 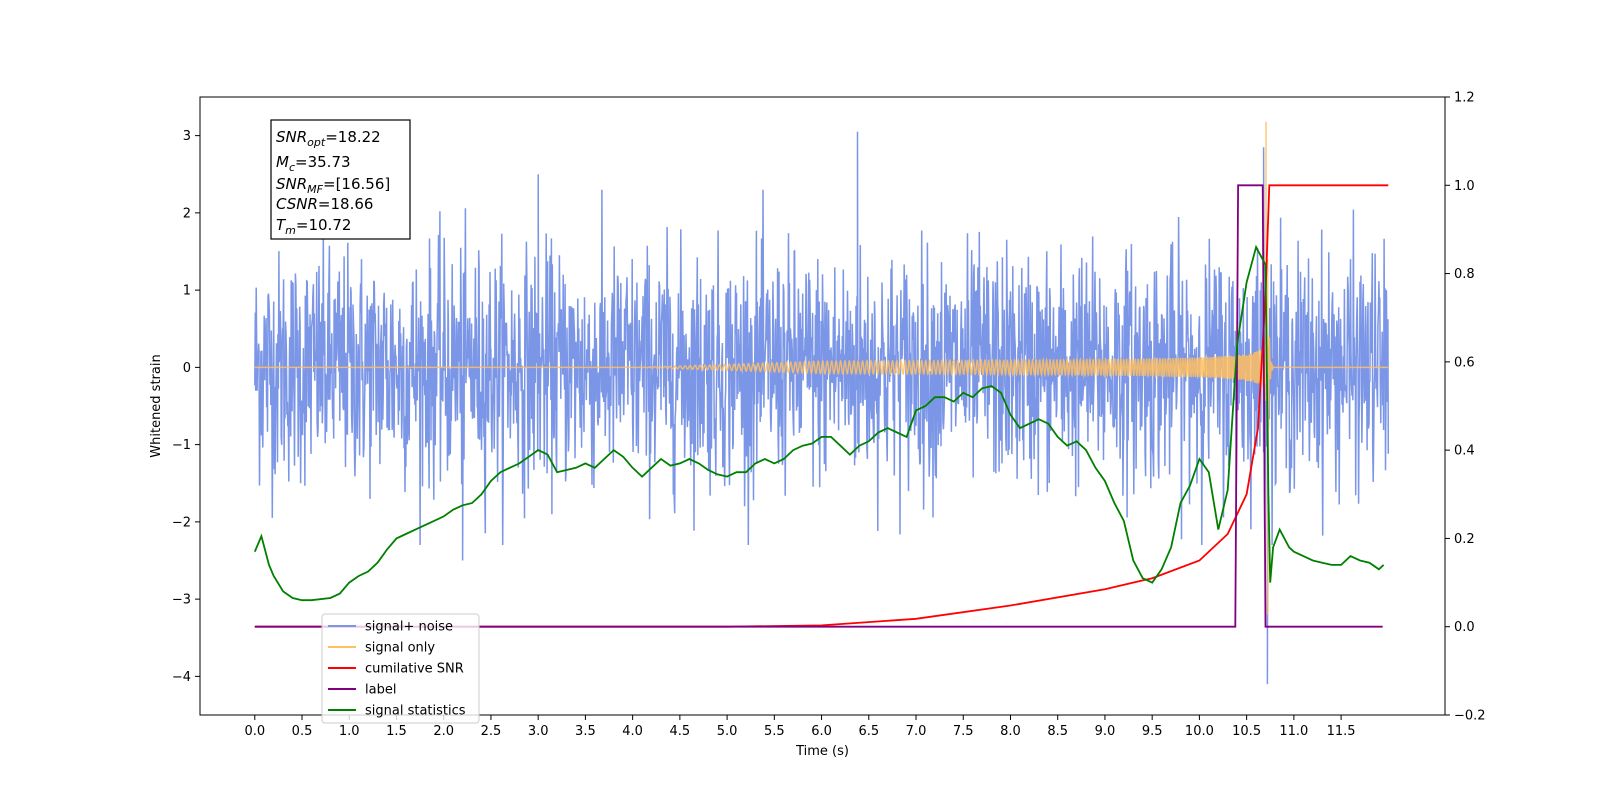 What do you see at coordinates (1465, 407) in the screenshot?
I see `y-axis-right-ticks: 1.2 1.0 0.8 0.6 0.4 0.2 0.0 −0.2` at bounding box center [1465, 407].